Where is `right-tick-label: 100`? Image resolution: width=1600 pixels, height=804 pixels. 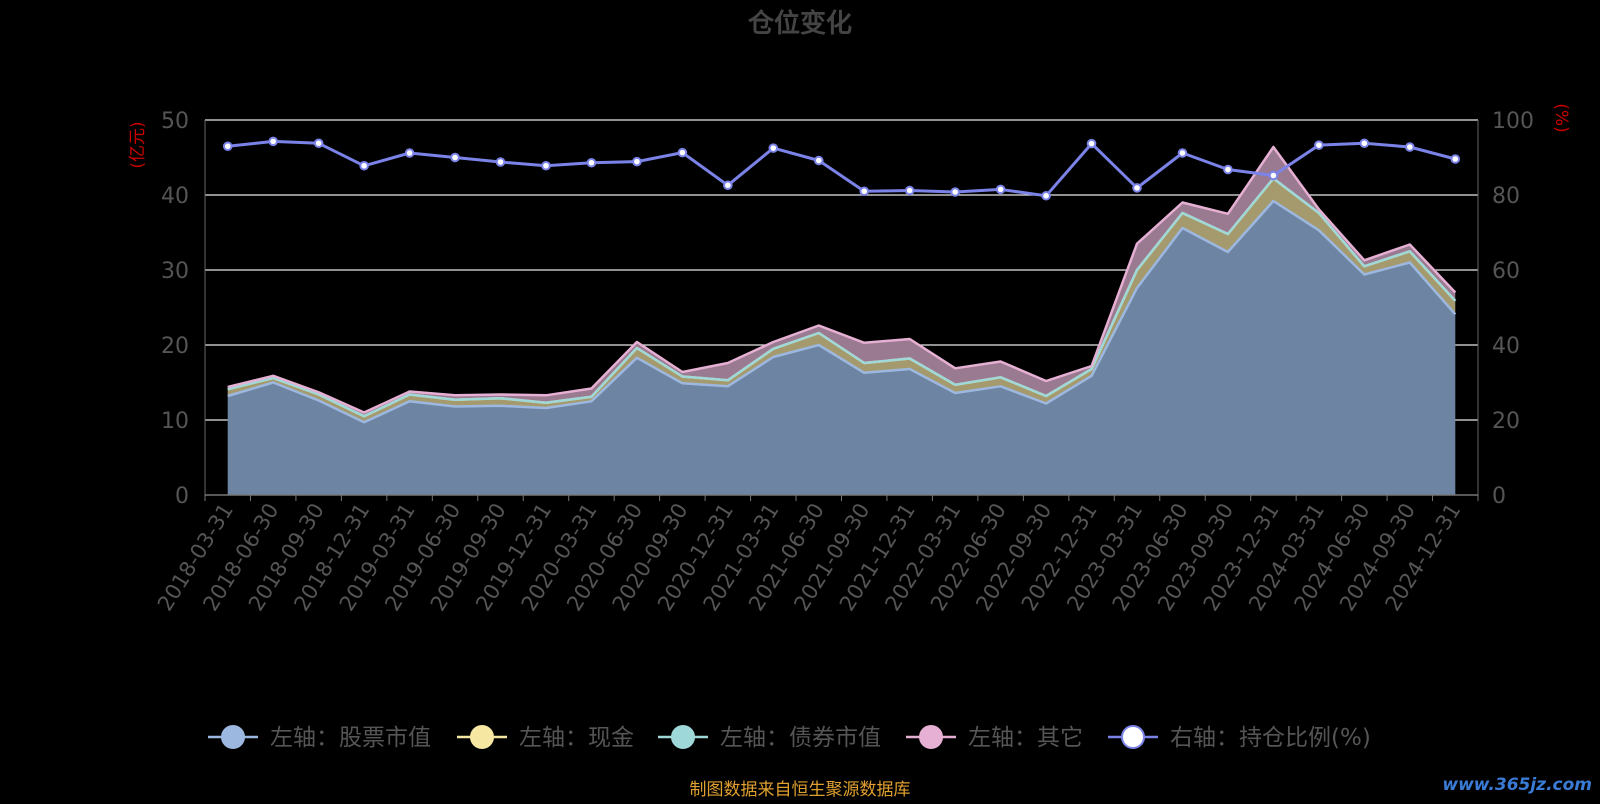 right-tick-label: 100 is located at coordinates (1513, 121).